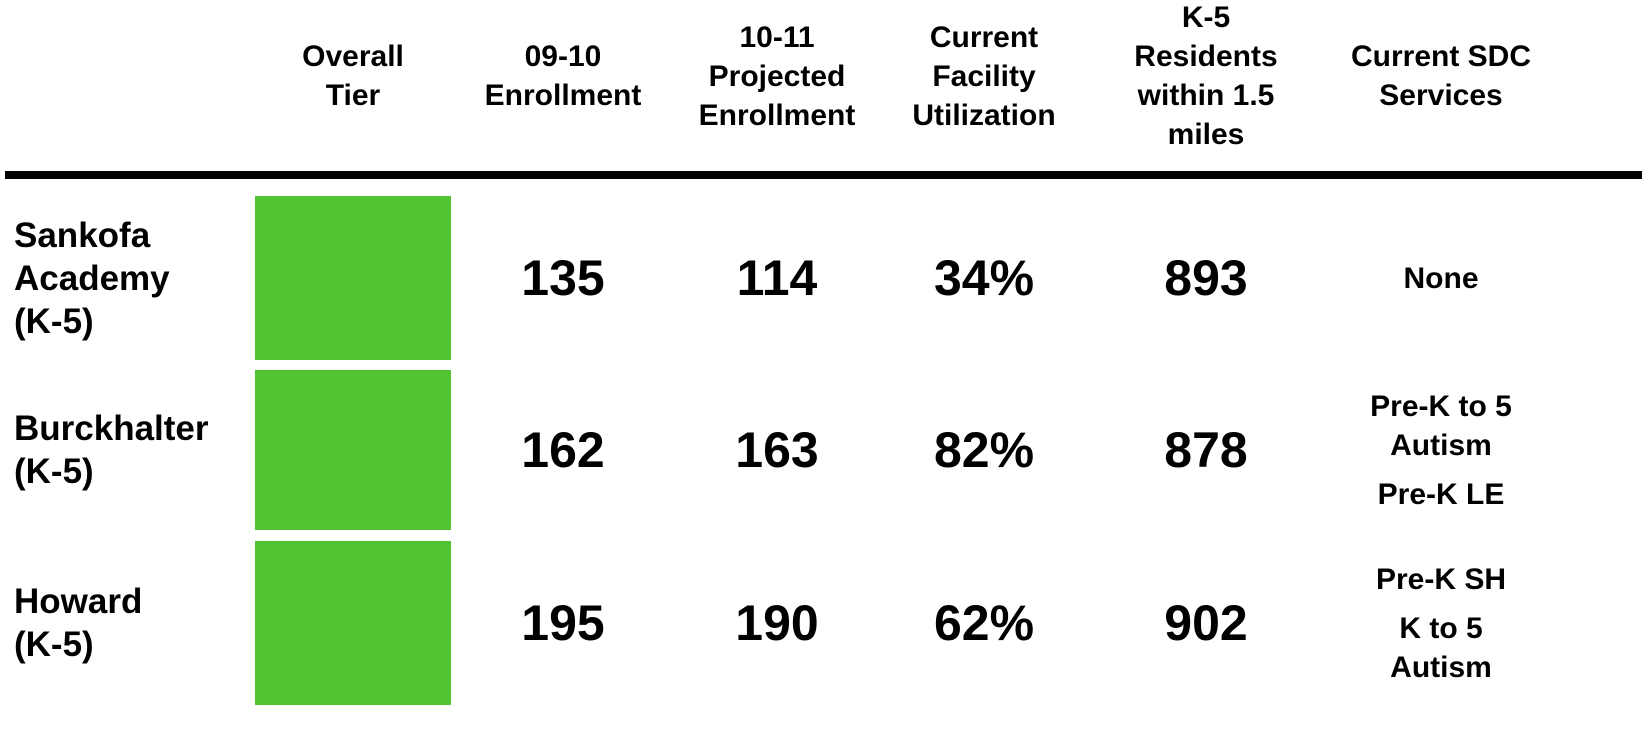 The height and width of the screenshot is (740, 1642). I want to click on header-line: Current, so click(984, 37).